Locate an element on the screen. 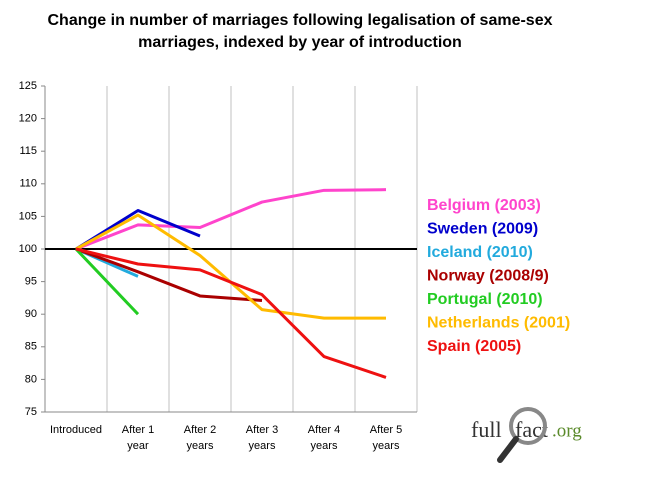  y-tick-label: 90 is located at coordinates (31, 314).